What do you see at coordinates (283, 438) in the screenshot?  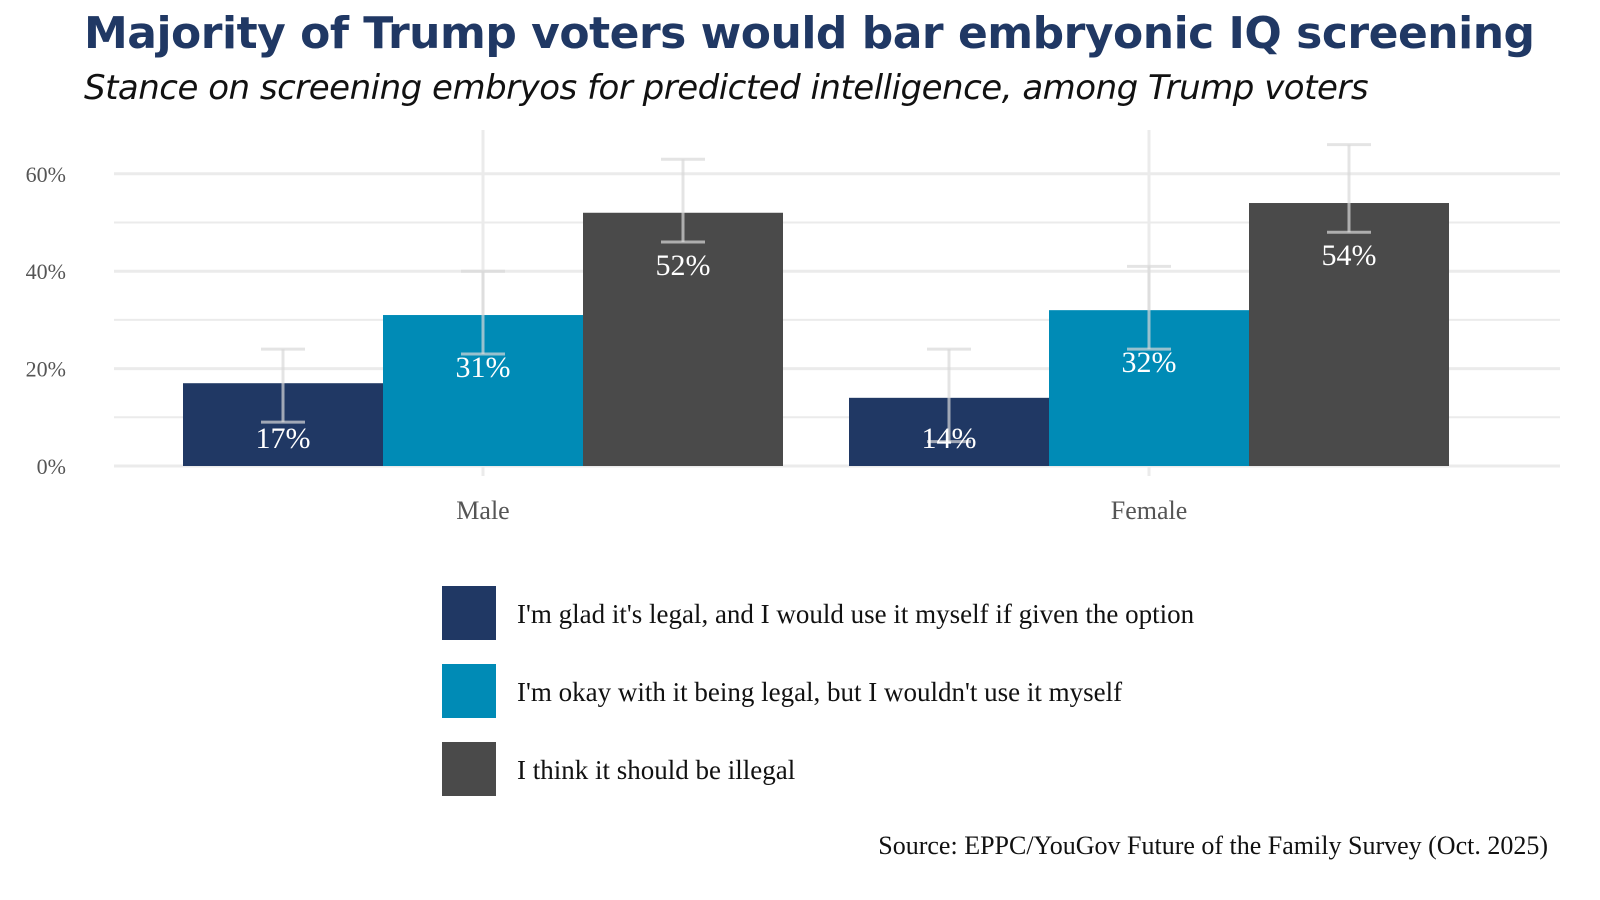 I see `data-label: 17%` at bounding box center [283, 438].